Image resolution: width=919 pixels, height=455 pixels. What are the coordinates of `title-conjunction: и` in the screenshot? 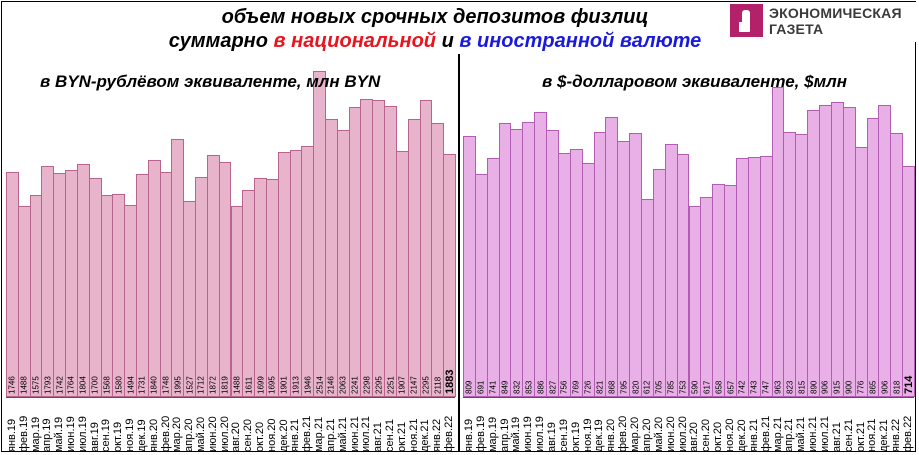 It's located at (448, 41).